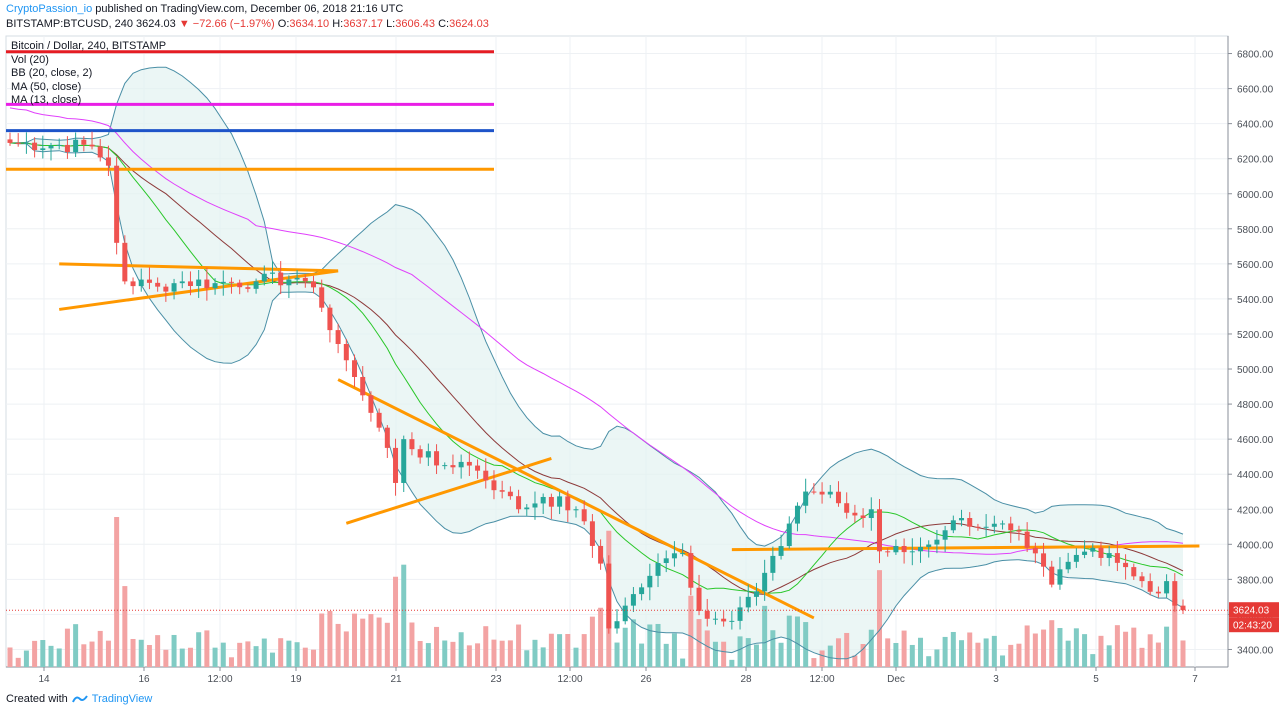 Image resolution: width=1280 pixels, height=715 pixels. I want to click on tradingview-link: TradingView, so click(122, 699).